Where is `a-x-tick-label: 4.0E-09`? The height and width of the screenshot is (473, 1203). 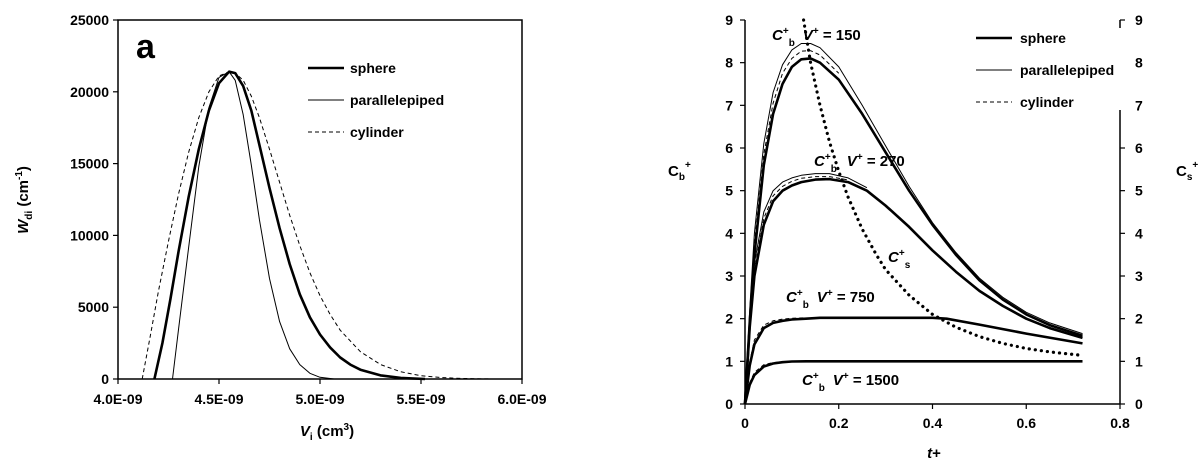
a-x-tick-label: 4.0E-09 is located at coordinates (117, 399).